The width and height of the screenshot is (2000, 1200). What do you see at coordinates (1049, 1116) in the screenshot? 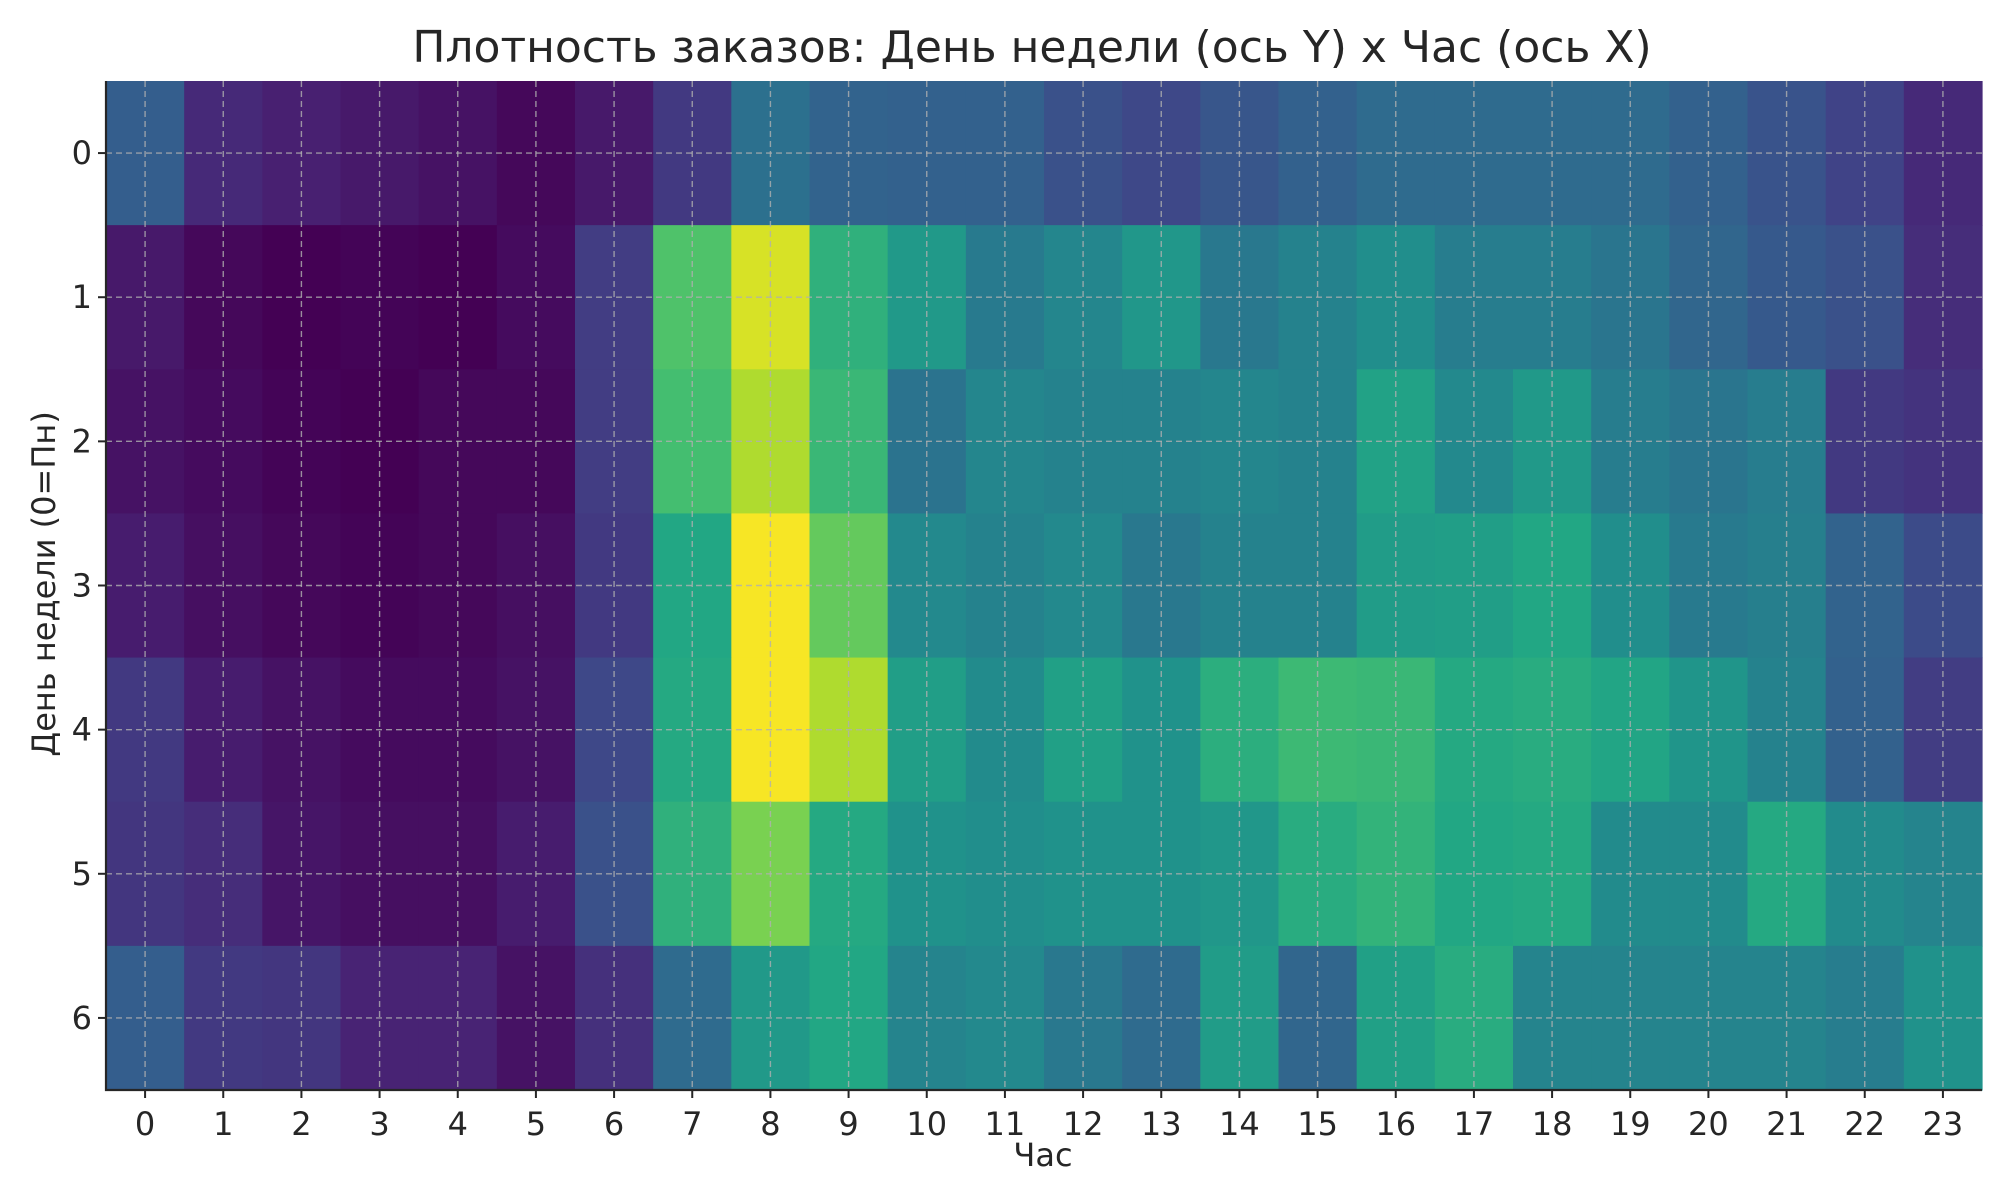
I see `x-tick-labels: 0 1 2 3 4 5 6 7 8 9 10 11 12 13 14 15 16 17 18 19 20 21 22 23` at bounding box center [1049, 1116].